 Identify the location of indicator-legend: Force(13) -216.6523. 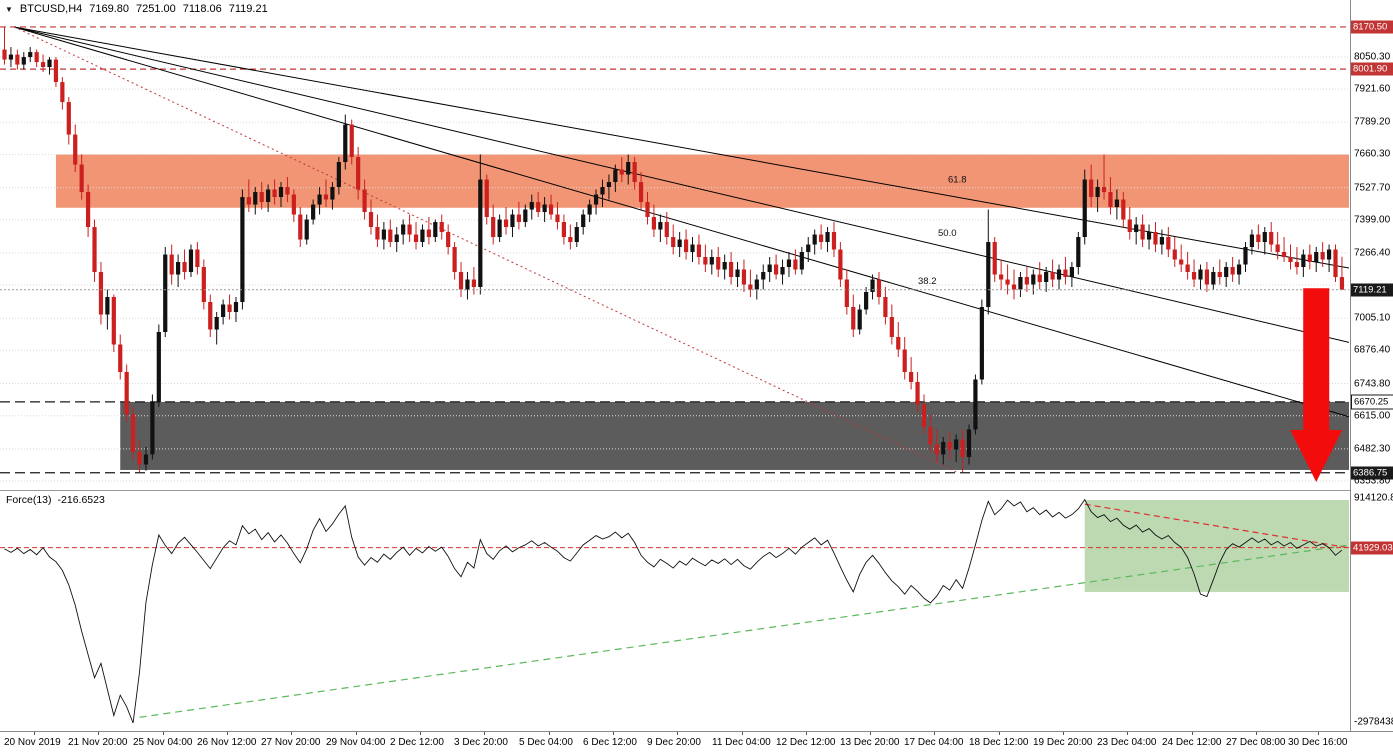
(55, 500).